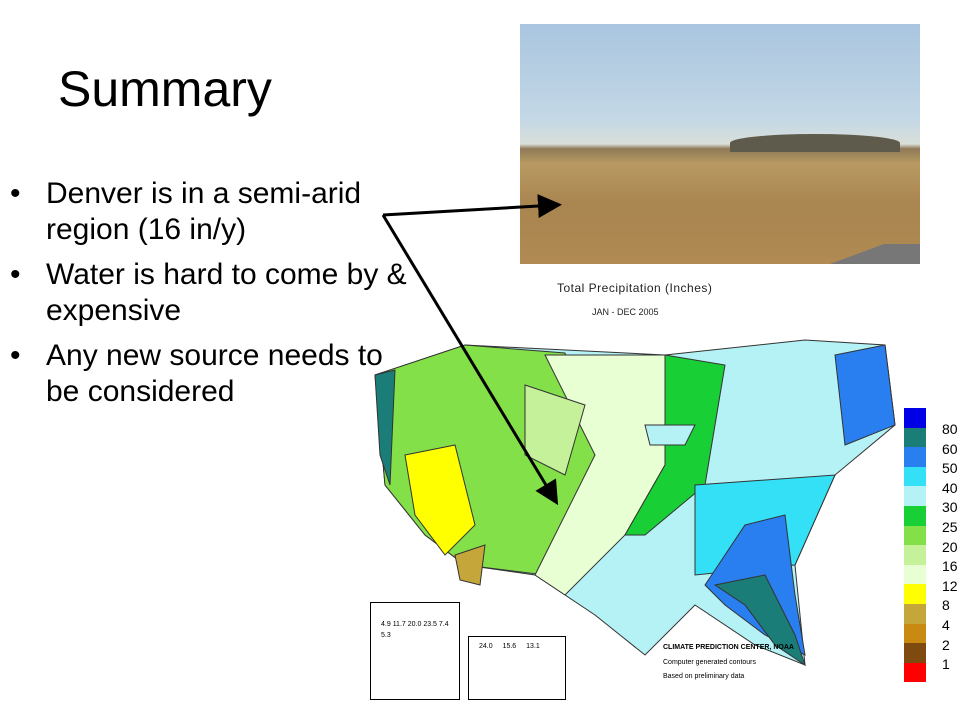 This screenshot has width=960, height=720. I want to click on legend-label: 1, so click(946, 664).